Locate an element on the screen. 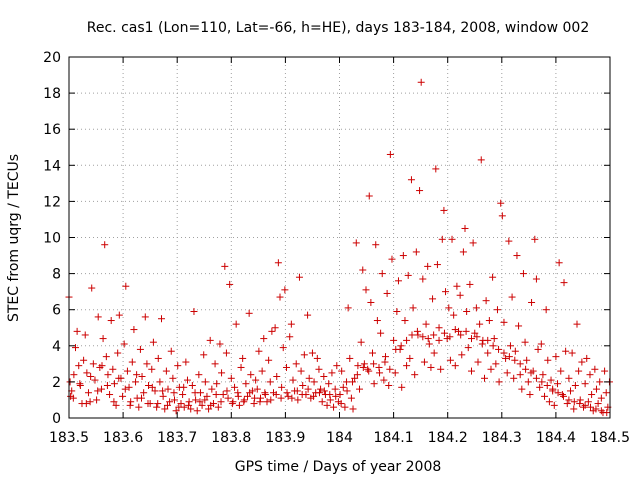 The height and width of the screenshot is (480, 640). y-tick-label: 12 is located at coordinates (52, 202).